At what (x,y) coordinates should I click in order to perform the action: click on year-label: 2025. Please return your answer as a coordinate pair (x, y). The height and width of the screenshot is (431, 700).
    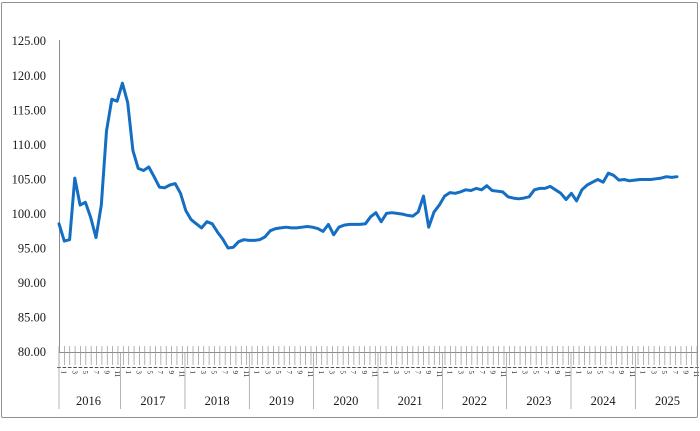
    Looking at the image, I should click on (667, 401).